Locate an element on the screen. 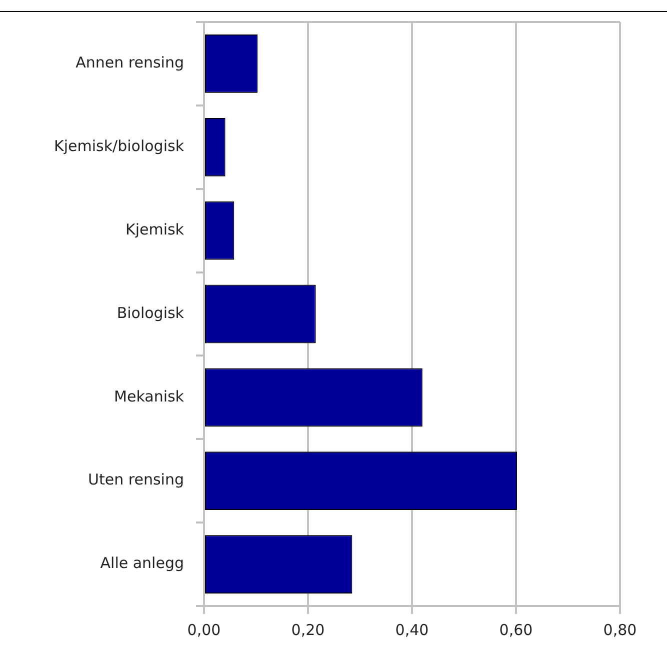 This screenshot has height=653, width=667. y-tick-label: Annen rensing is located at coordinates (130, 63).